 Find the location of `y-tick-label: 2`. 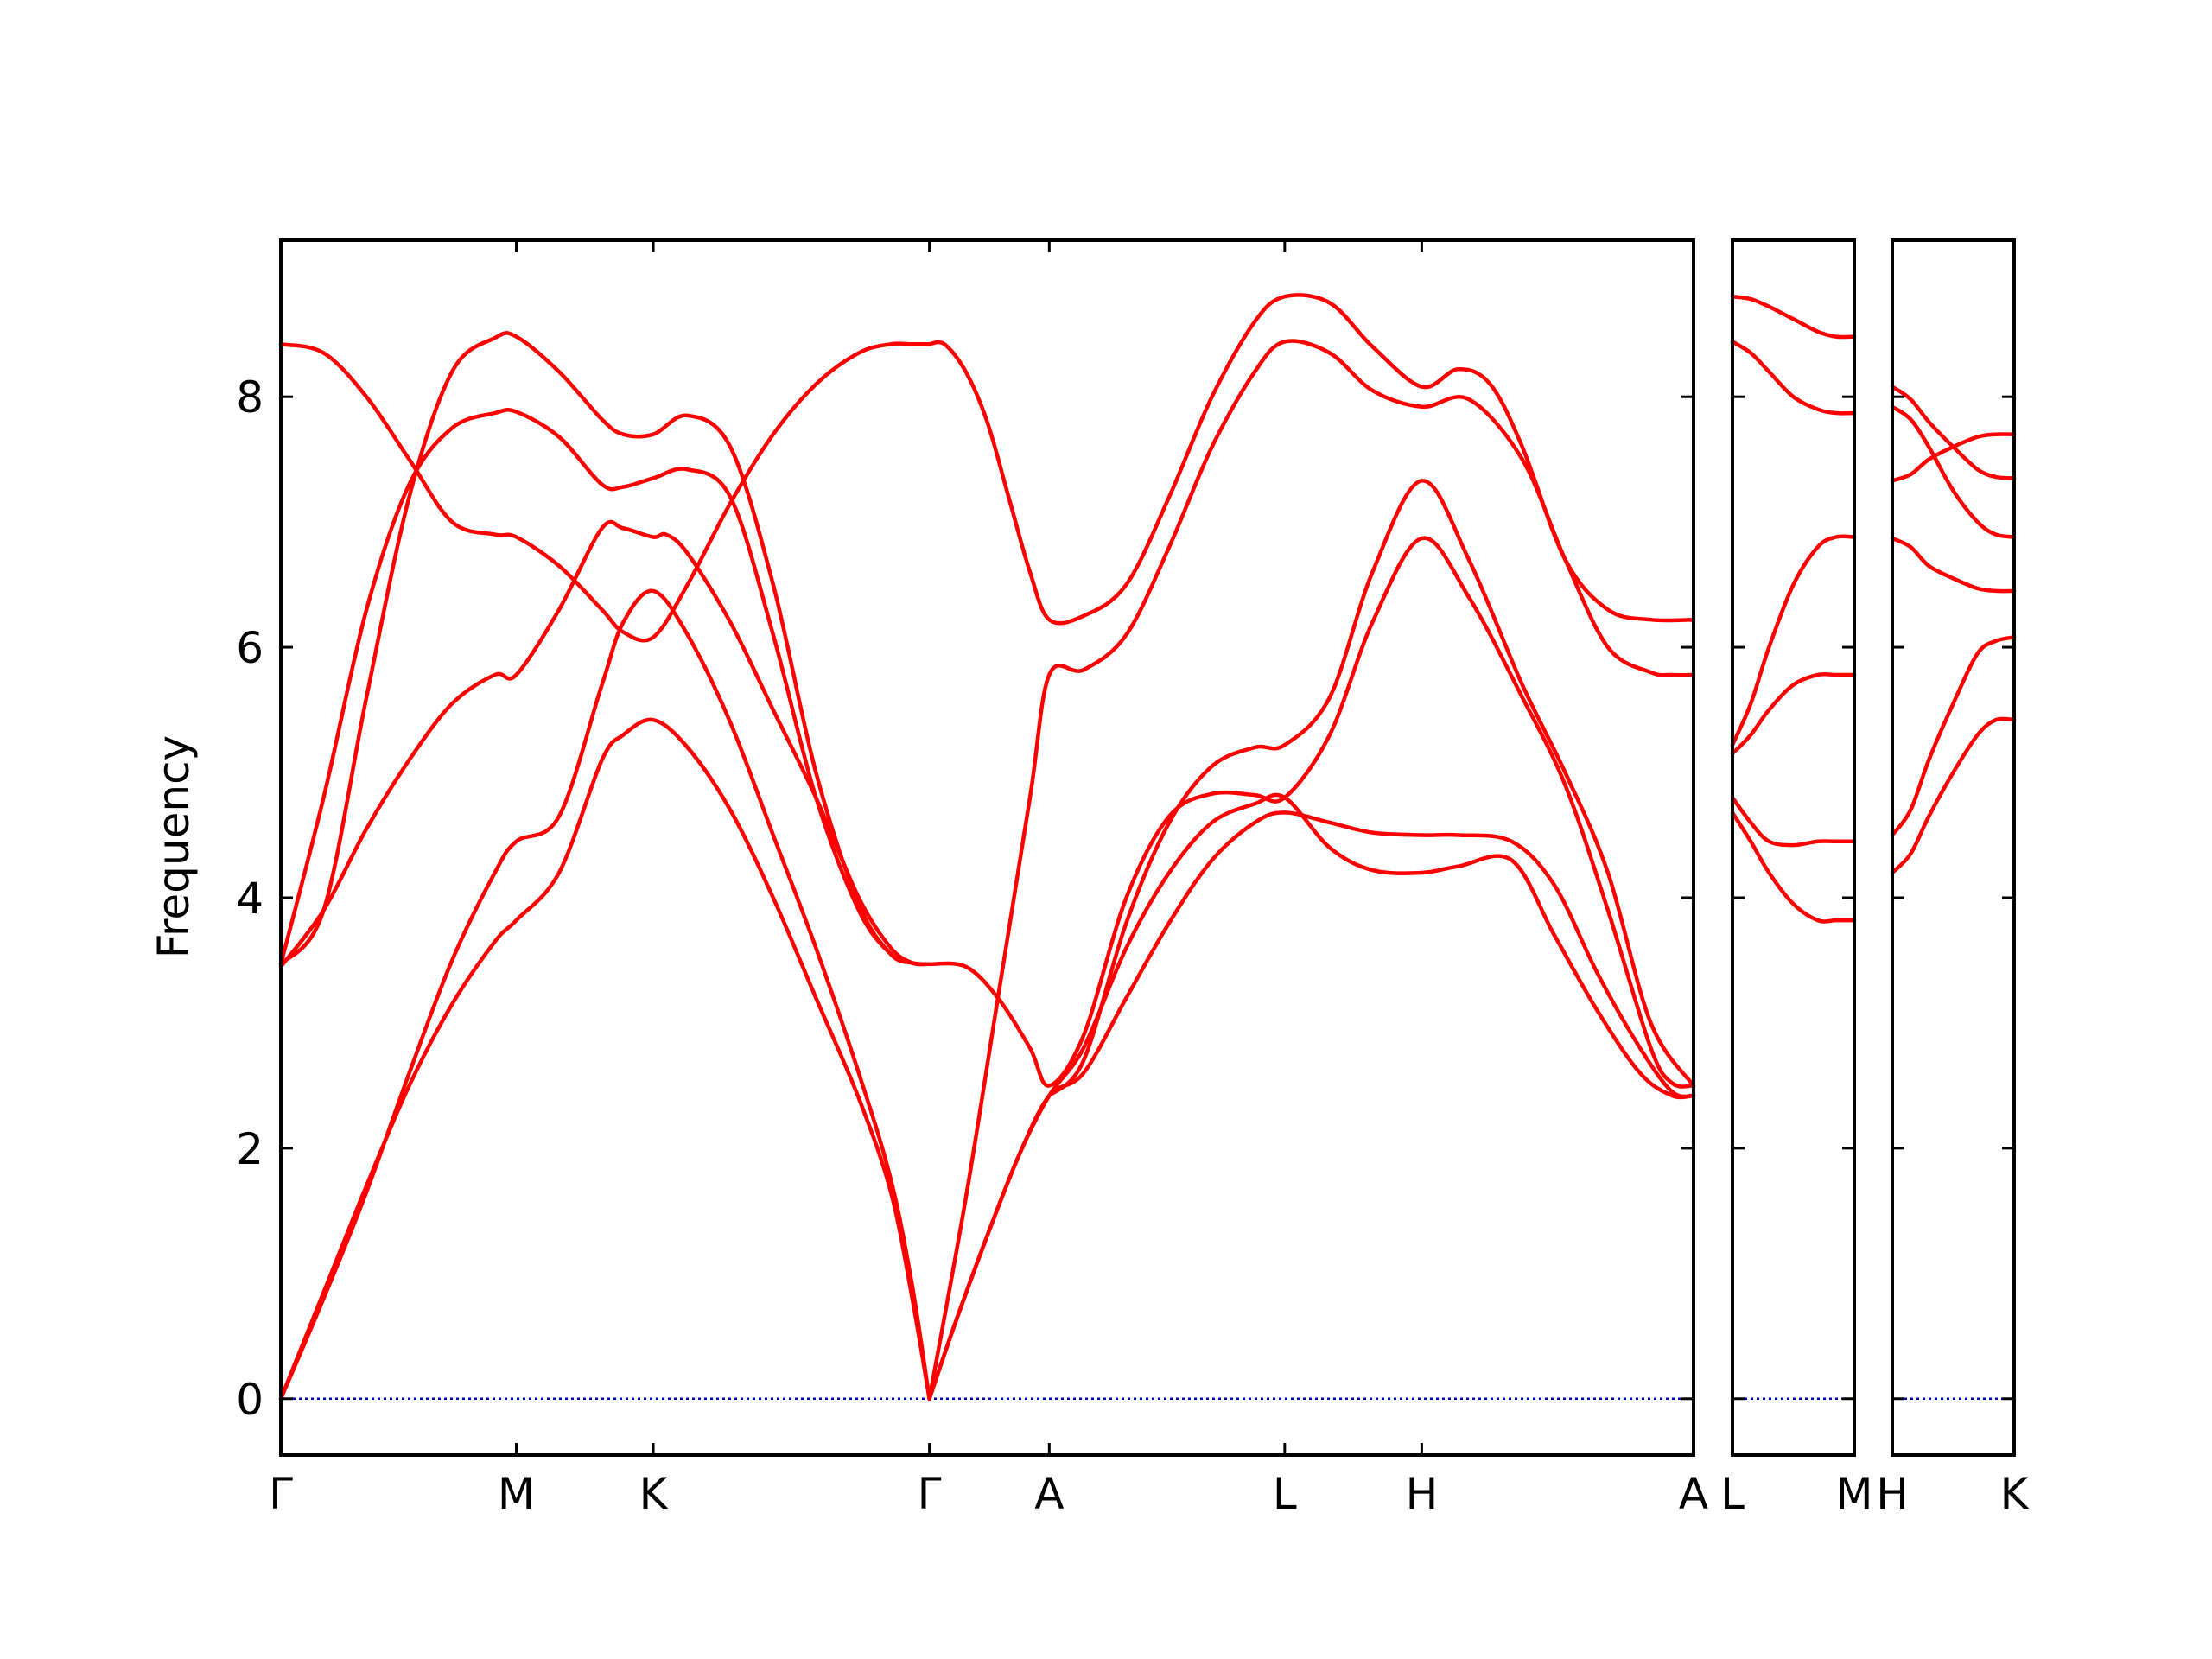

y-tick-label: 2 is located at coordinates (250, 1149).